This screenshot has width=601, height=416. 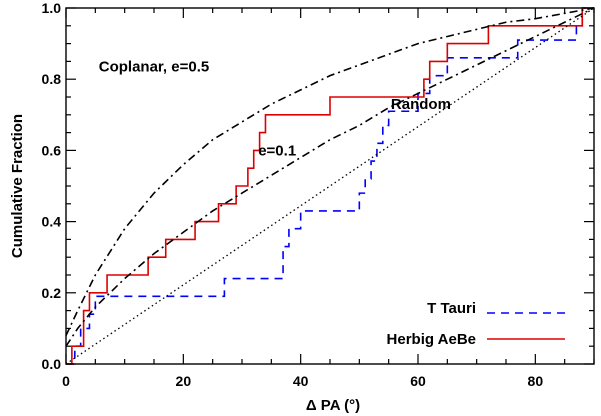 I want to click on x-tick-label: 0, so click(x=66, y=381).